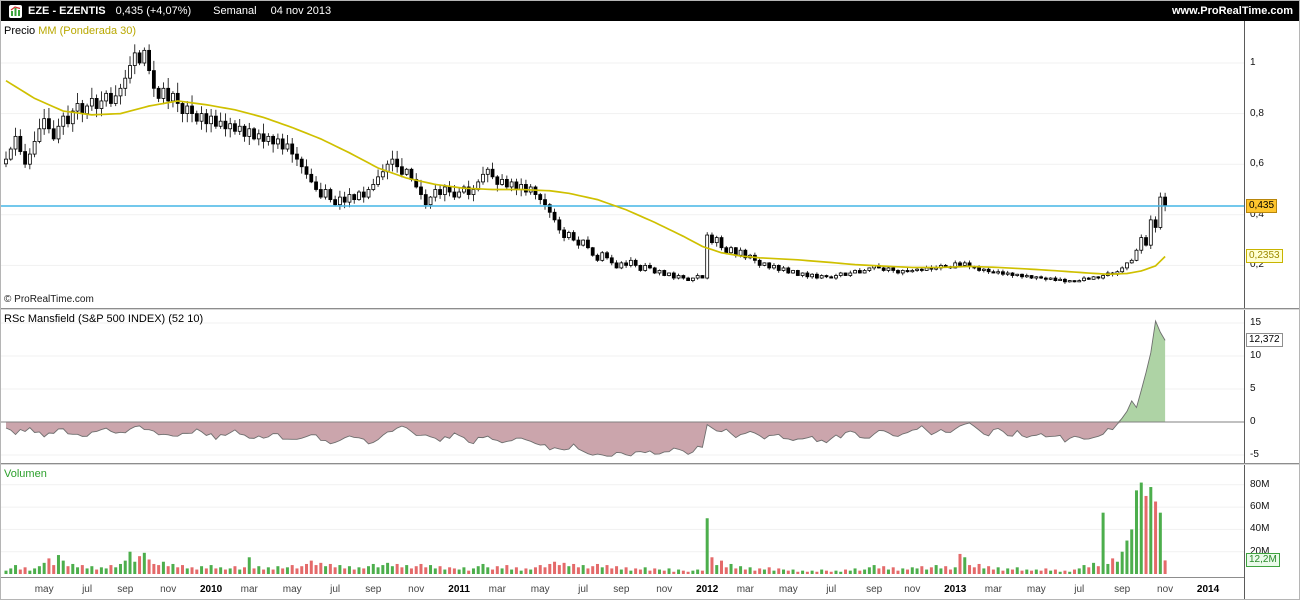 This screenshot has width=1300, height=600. Describe the element at coordinates (1262, 205) in the screenshot. I see `last-price-box: 0,435` at that location.